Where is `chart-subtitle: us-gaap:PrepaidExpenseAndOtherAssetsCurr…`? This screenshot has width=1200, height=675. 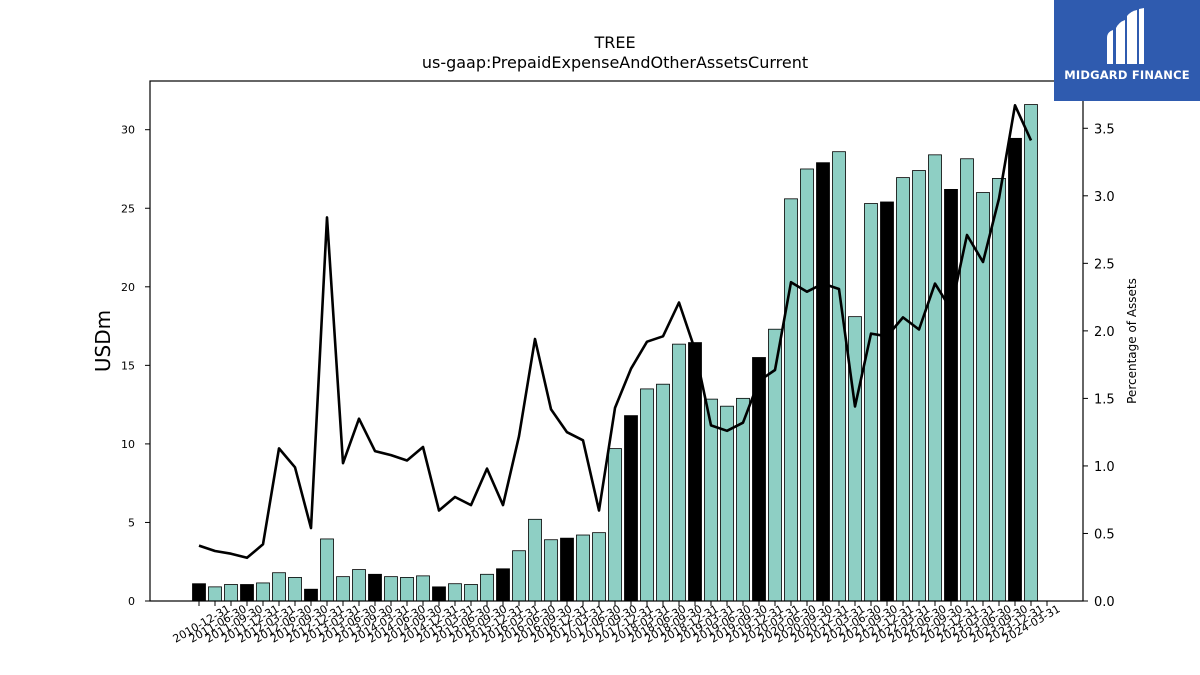
chart-subtitle: us-gaap:PrepaidExpenseAndOtherAssetsCurr… is located at coordinates (615, 62).